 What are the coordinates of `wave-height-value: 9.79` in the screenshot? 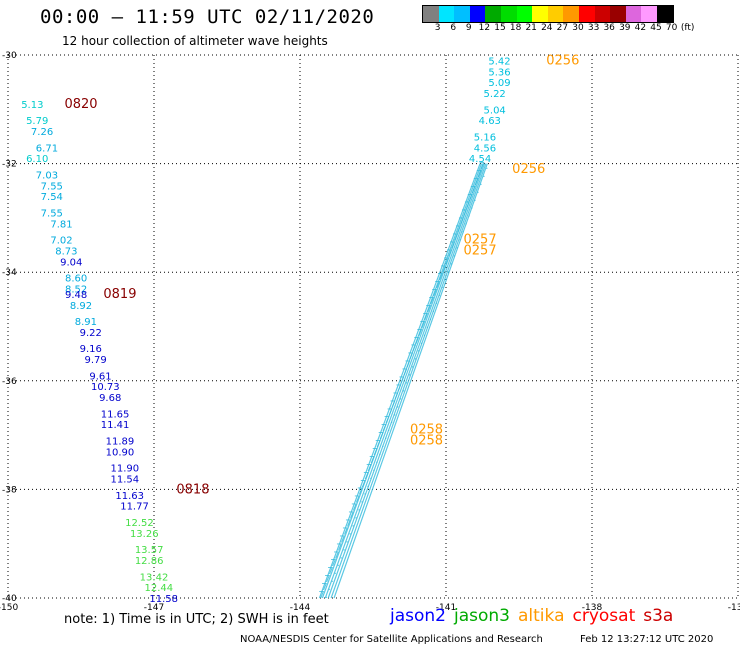 It's located at (95, 360).